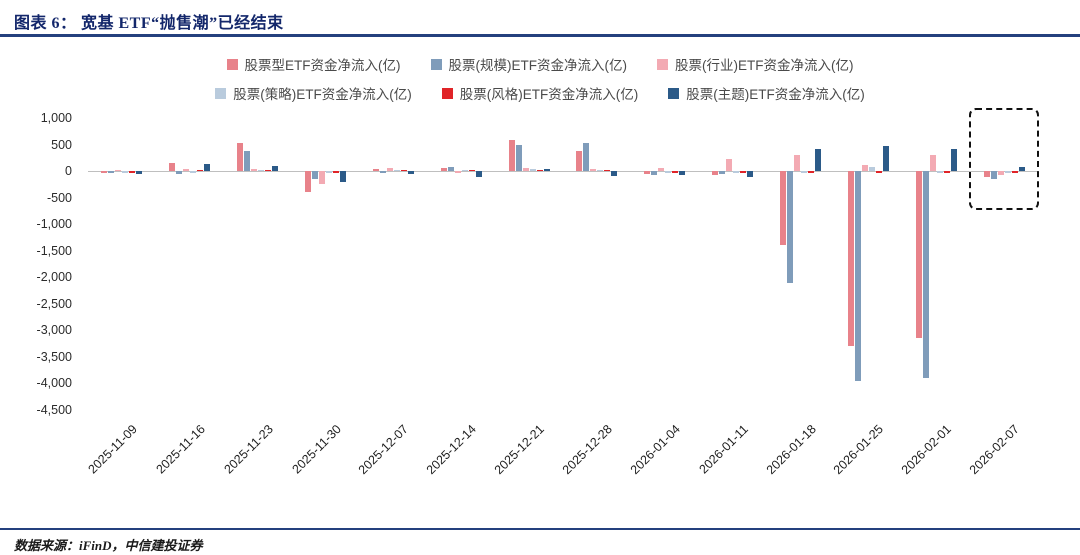 The height and width of the screenshot is (555, 1080). I want to click on y-tick-label: 500, so click(61, 144).